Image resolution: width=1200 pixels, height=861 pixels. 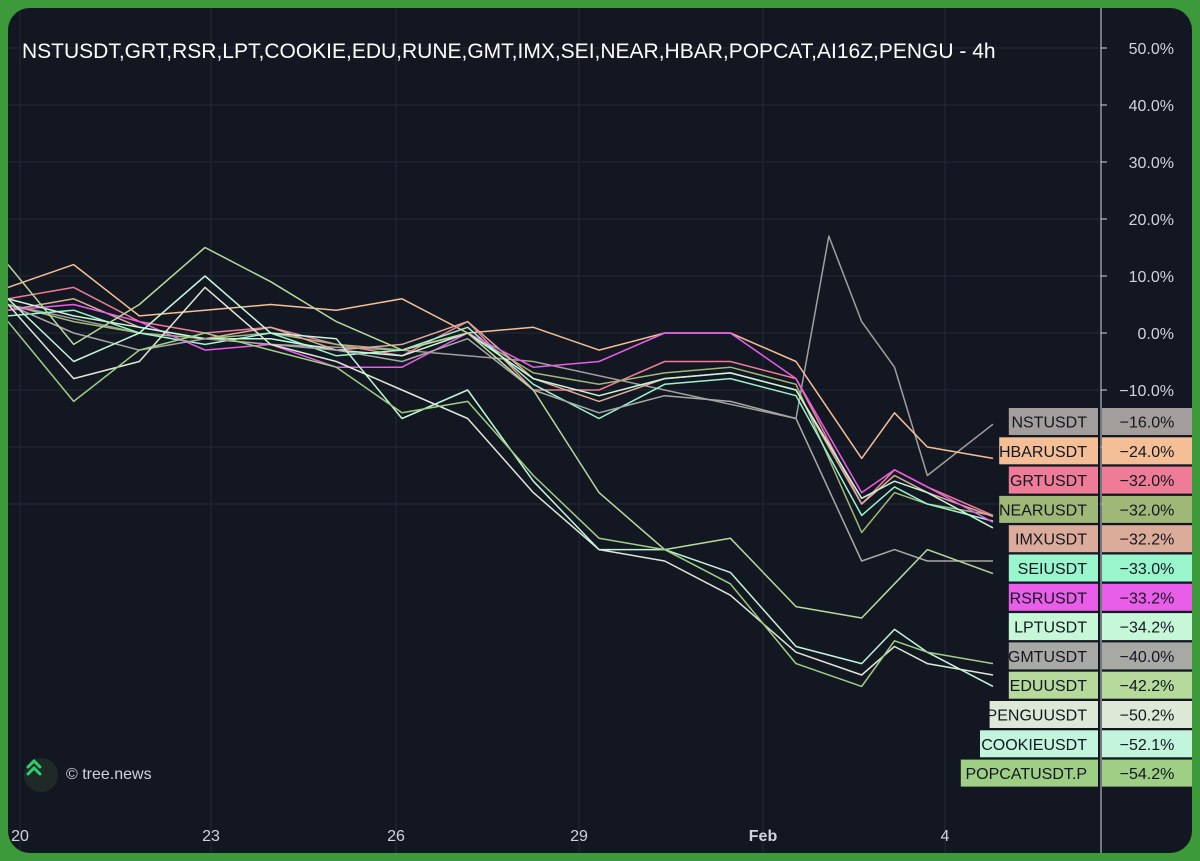 What do you see at coordinates (396, 836) in the screenshot?
I see `x-tick-label: 26` at bounding box center [396, 836].